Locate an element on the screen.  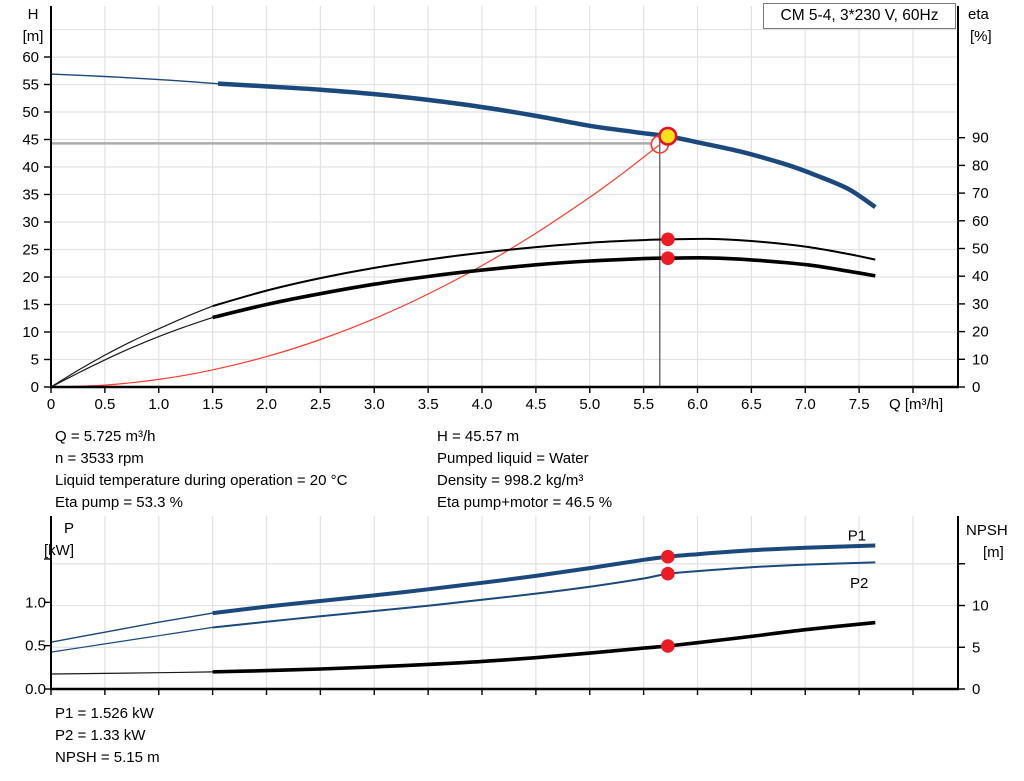
pump-curve-ext is located at coordinates (134, 79).